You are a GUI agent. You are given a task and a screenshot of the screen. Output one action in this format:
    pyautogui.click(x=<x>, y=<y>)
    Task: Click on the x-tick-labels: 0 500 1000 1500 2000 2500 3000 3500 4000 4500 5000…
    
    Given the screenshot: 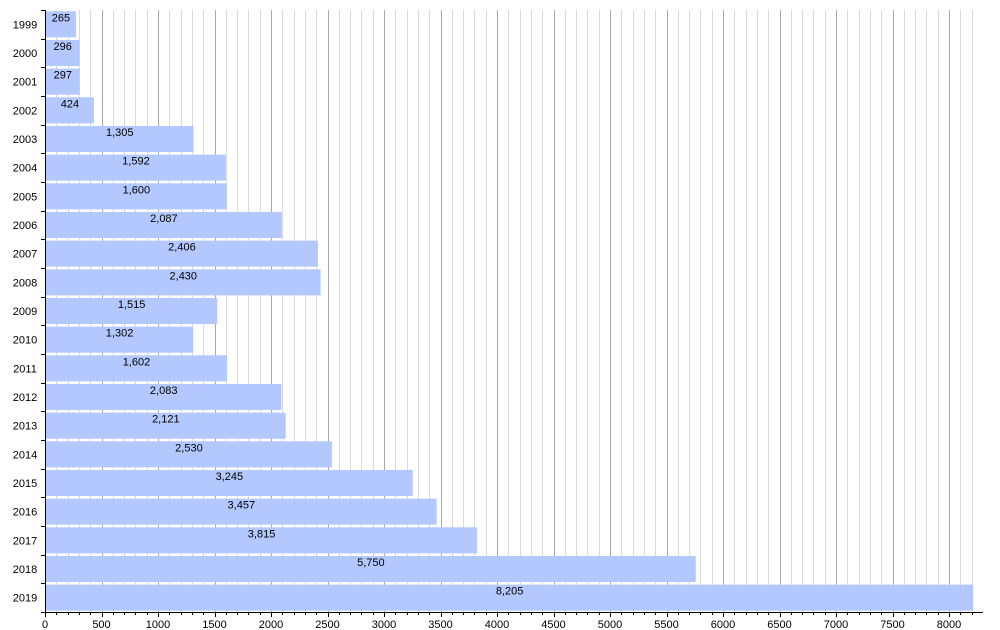 What is the action you would take?
    pyautogui.click(x=501, y=624)
    